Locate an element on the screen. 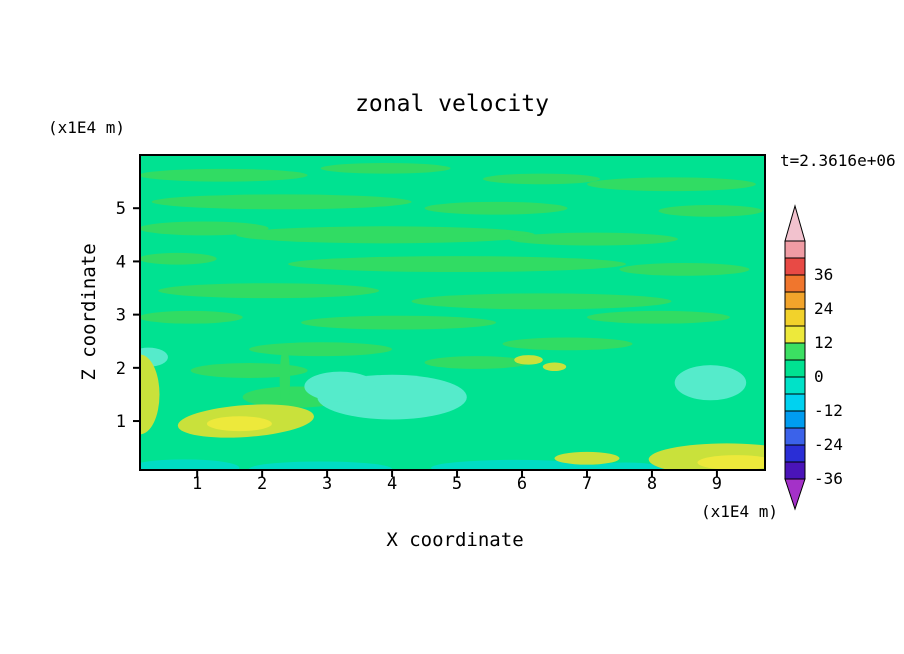 This screenshot has height=654, width=904. x-tick-label: 6 is located at coordinates (522, 484).